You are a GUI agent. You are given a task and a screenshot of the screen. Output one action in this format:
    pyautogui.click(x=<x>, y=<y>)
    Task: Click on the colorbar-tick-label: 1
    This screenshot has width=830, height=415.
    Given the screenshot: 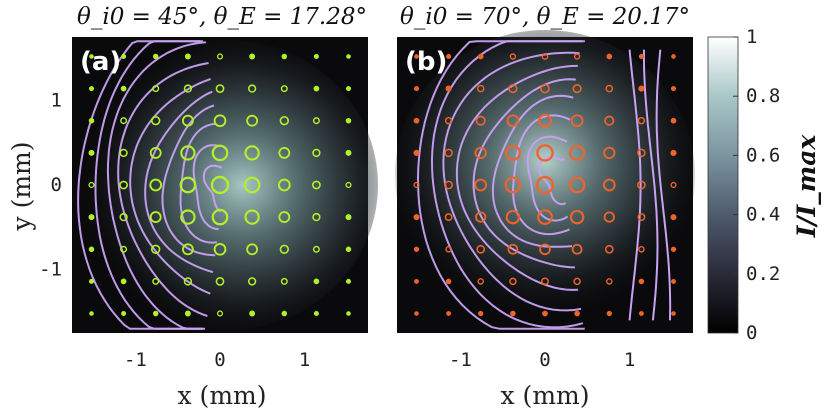 What is the action you would take?
    pyautogui.click(x=751, y=37)
    